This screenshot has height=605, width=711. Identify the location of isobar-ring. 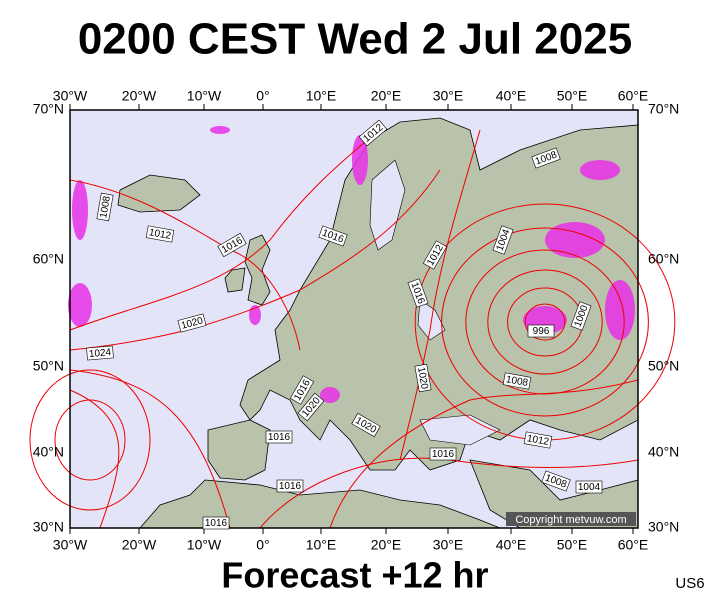
(545, 322).